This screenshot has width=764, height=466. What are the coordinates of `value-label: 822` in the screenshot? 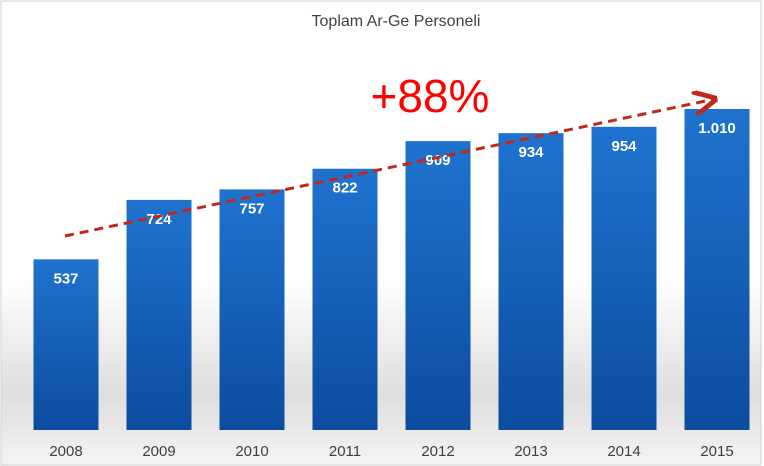 It's located at (344, 188).